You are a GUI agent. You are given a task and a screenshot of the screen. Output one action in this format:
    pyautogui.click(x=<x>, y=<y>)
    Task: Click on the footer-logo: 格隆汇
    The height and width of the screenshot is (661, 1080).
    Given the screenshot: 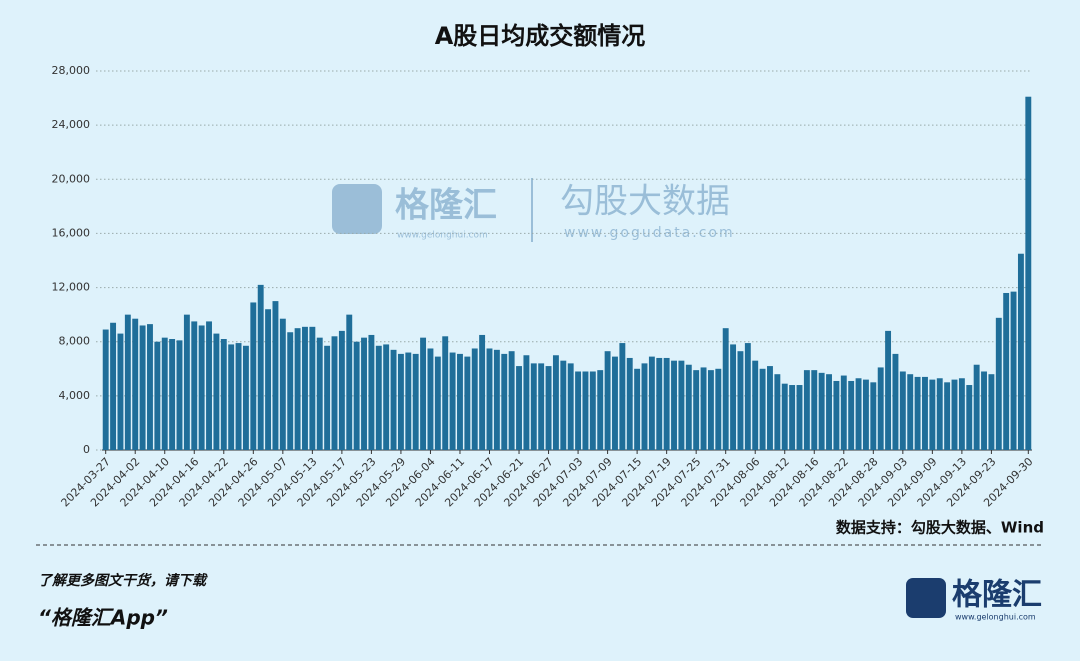 What is the action you would take?
    pyautogui.click(x=997, y=595)
    